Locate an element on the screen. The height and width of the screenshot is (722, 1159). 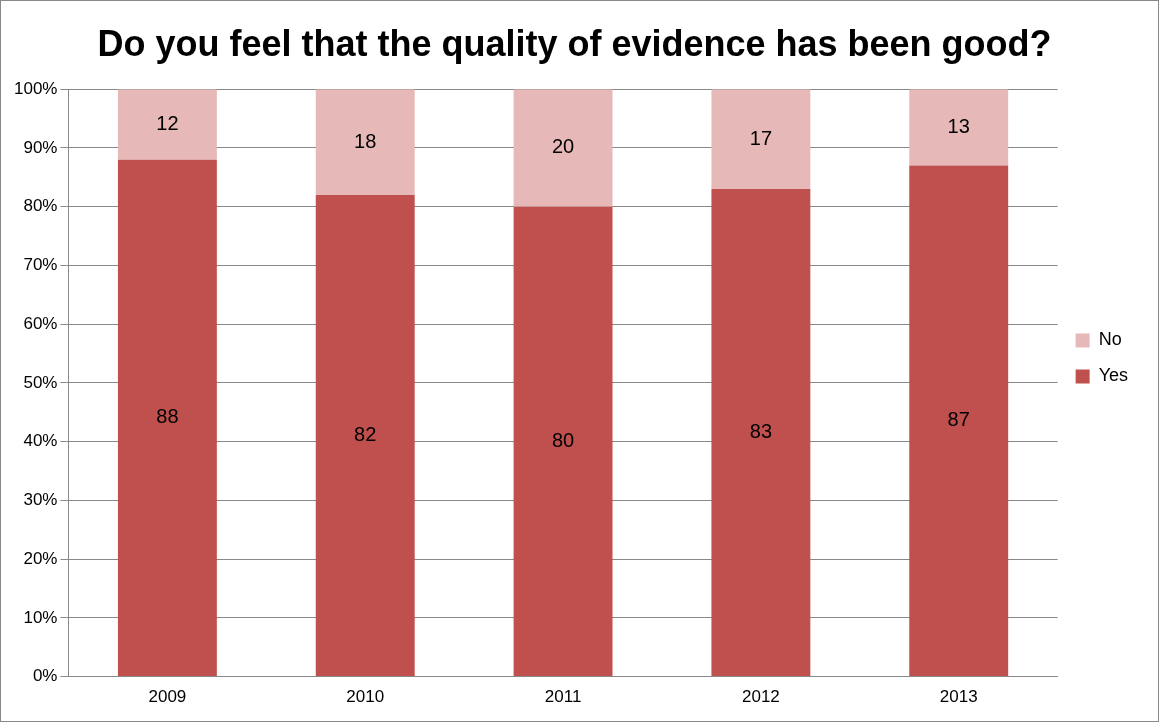
x-tick-label: 2013 is located at coordinates (958, 697).